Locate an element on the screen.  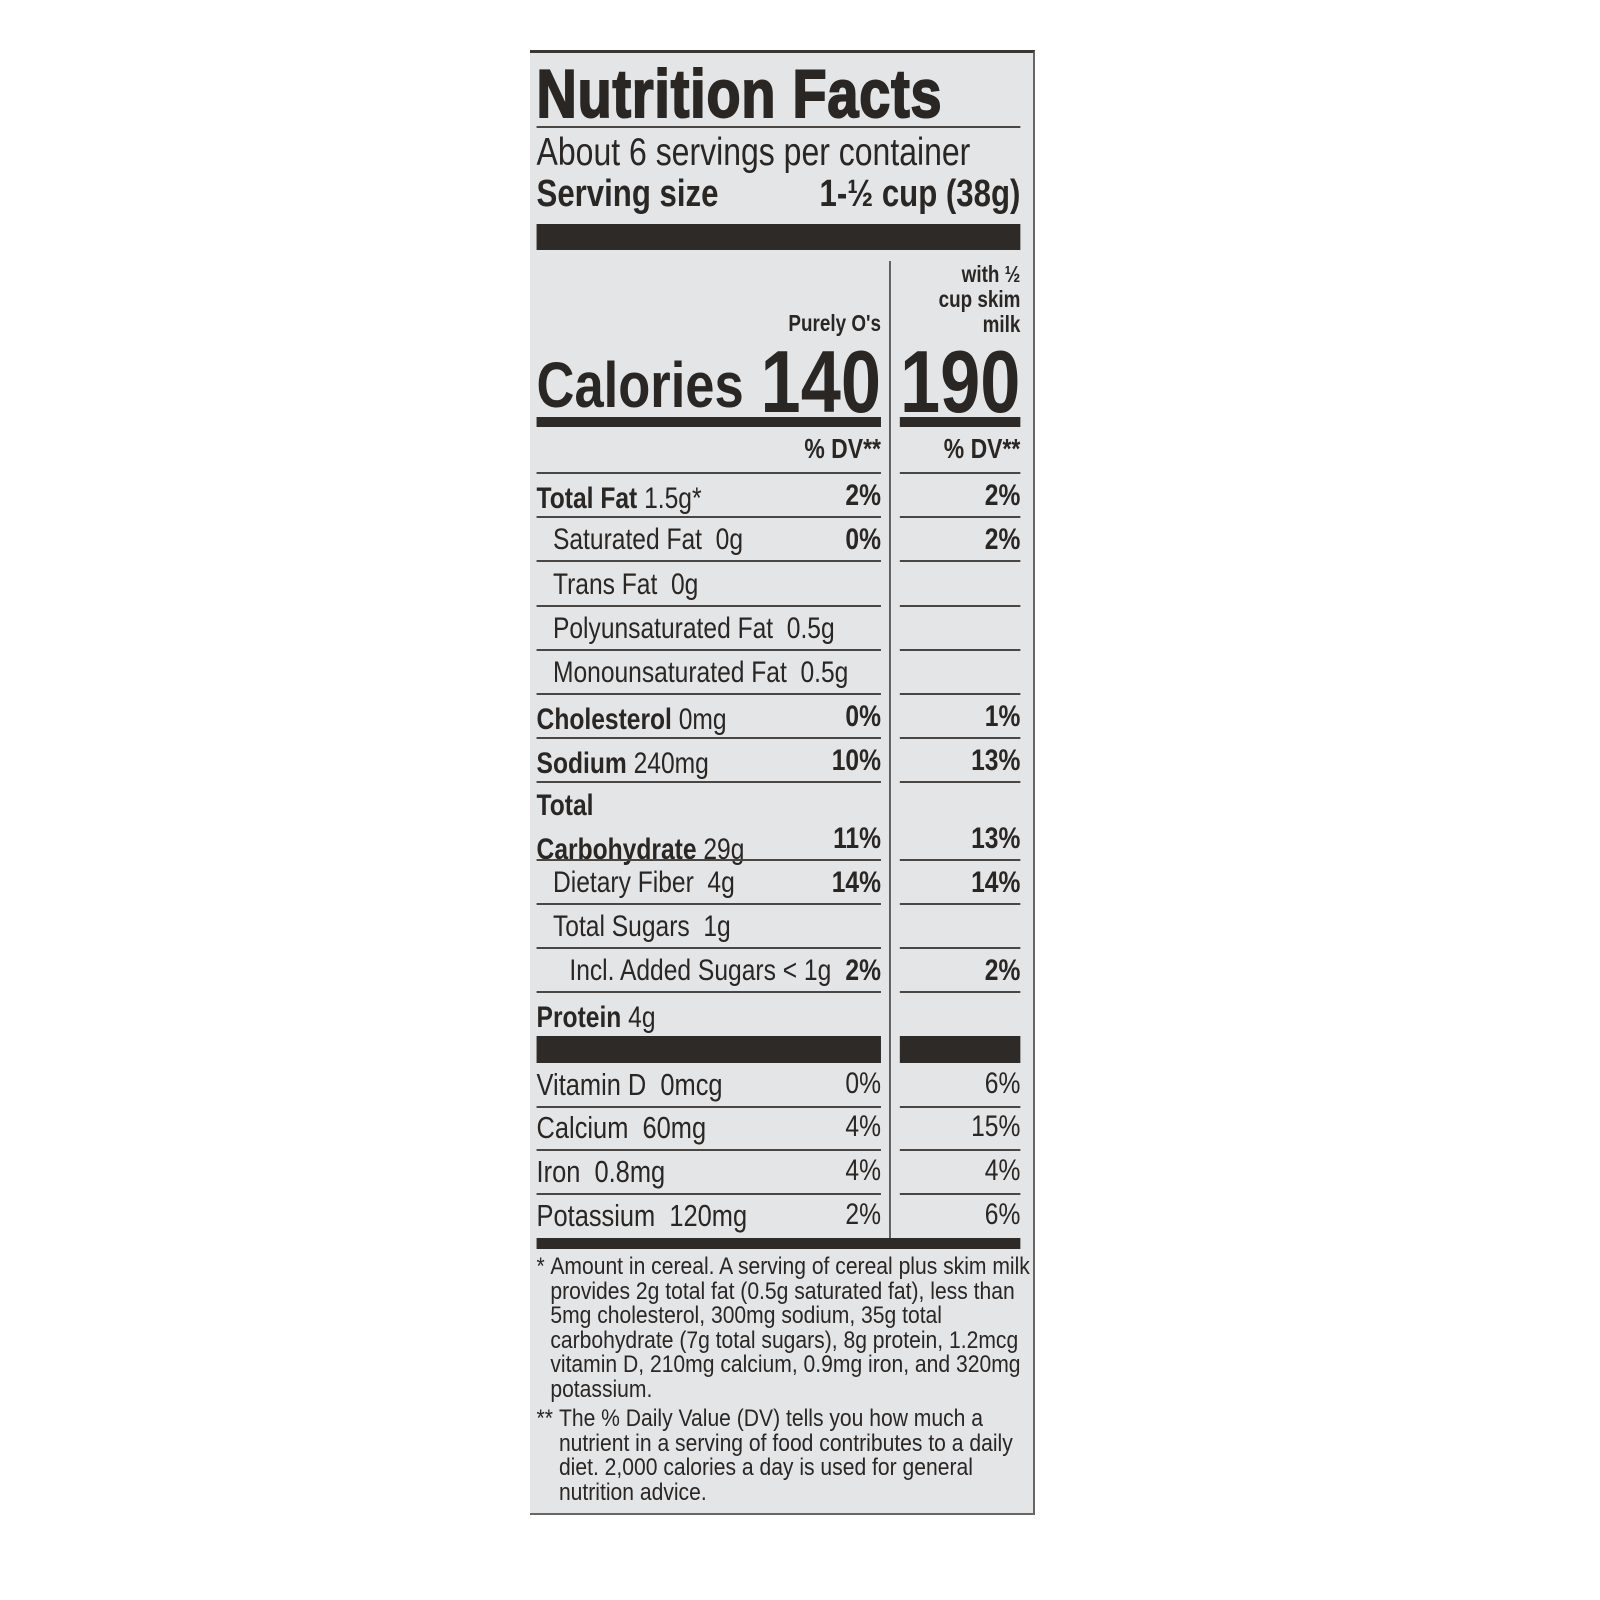
footnote-mark: * is located at coordinates (540, 1266).